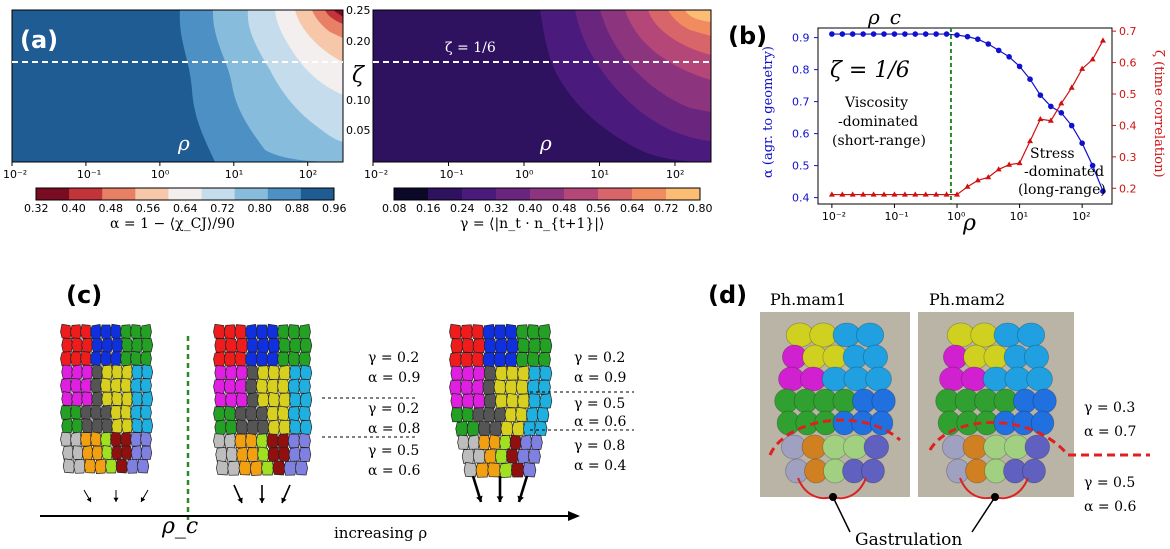 The width and height of the screenshot is (1170, 549). Describe the element at coordinates (870, 70) in the screenshot. I see `zeta-label: ζ = 1/6` at that location.